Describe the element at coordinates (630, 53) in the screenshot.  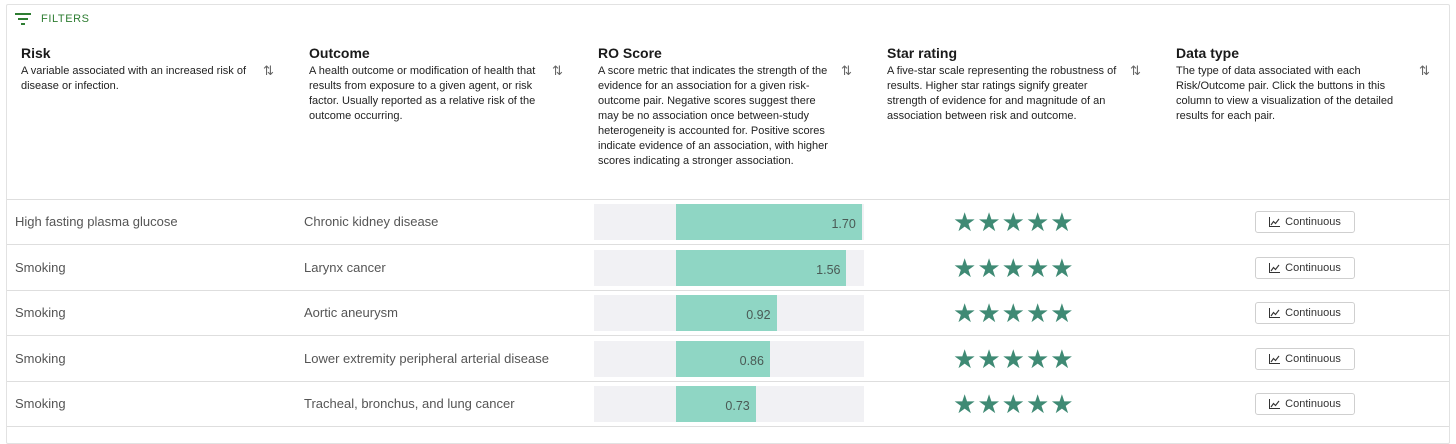
I see `header-ro-score-title: RO Score` at that location.